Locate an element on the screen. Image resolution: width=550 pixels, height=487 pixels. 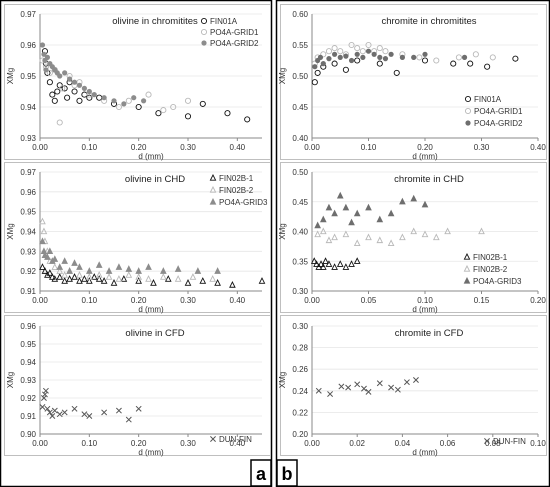
legend-label: PO4A-GRID3 is located at coordinates (497, 281).